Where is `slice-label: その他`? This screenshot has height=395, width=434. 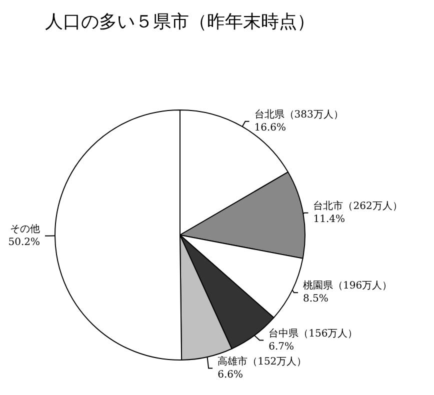 slice-label: その他 is located at coordinates (25, 228).